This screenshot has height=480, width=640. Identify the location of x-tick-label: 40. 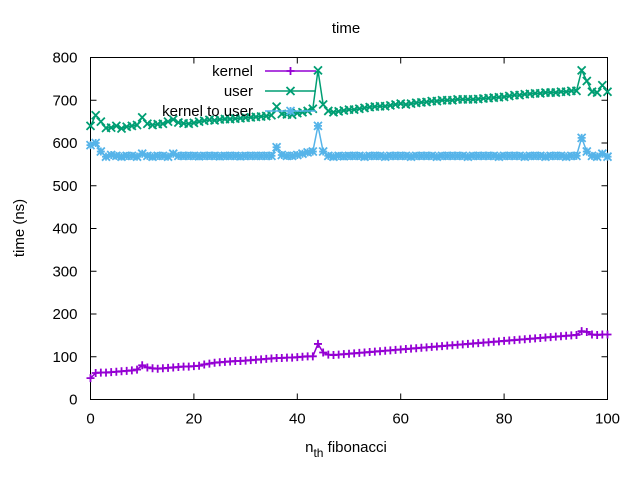
(297, 419).